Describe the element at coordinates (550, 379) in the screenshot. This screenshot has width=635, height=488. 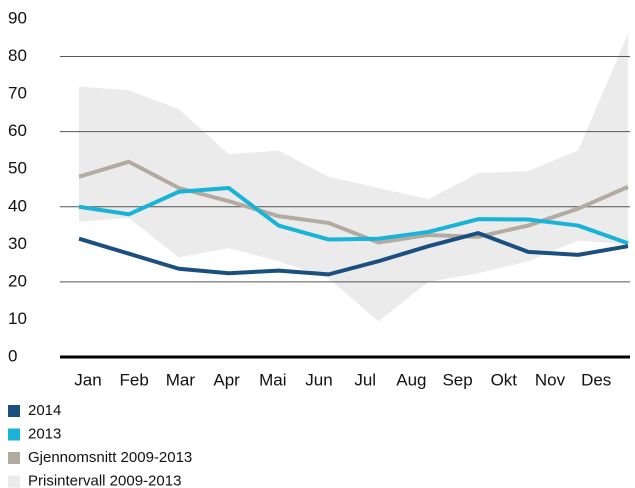
I see `x-tick-label: Nov` at that location.